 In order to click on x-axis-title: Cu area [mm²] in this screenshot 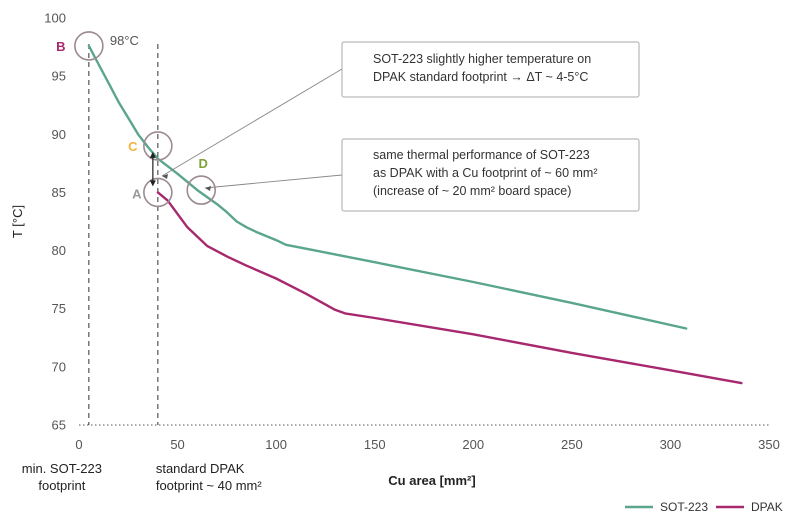, I will do `click(431, 480)`.